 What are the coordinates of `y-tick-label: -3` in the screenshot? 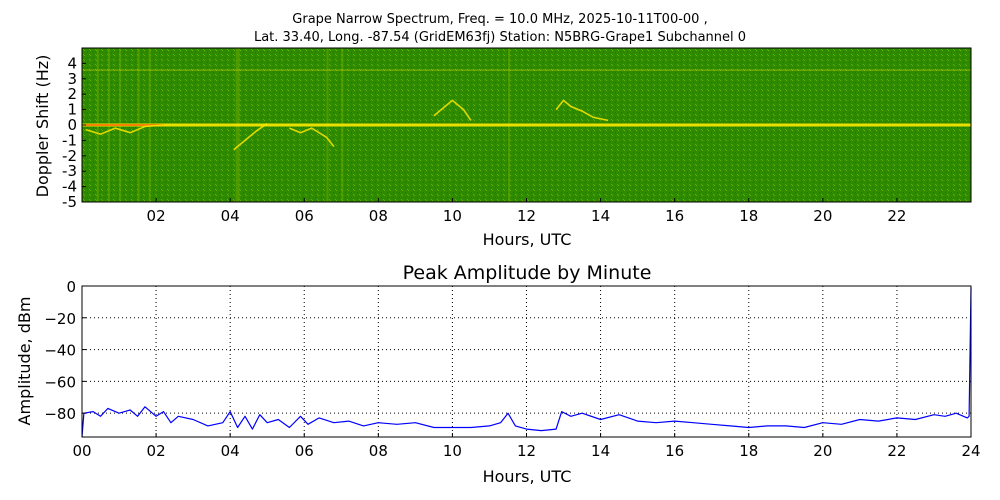 It's located at (69, 171).